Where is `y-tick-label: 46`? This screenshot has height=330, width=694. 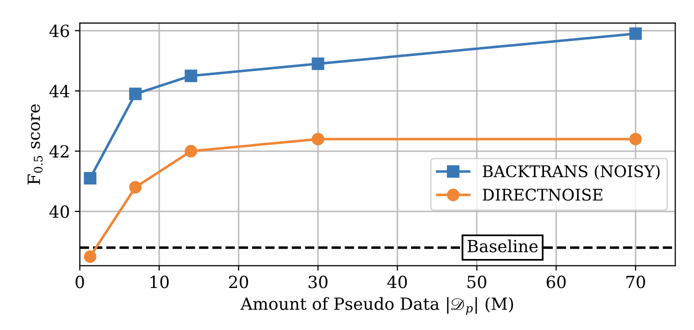 y-tick-label: 46 is located at coordinates (59, 31).